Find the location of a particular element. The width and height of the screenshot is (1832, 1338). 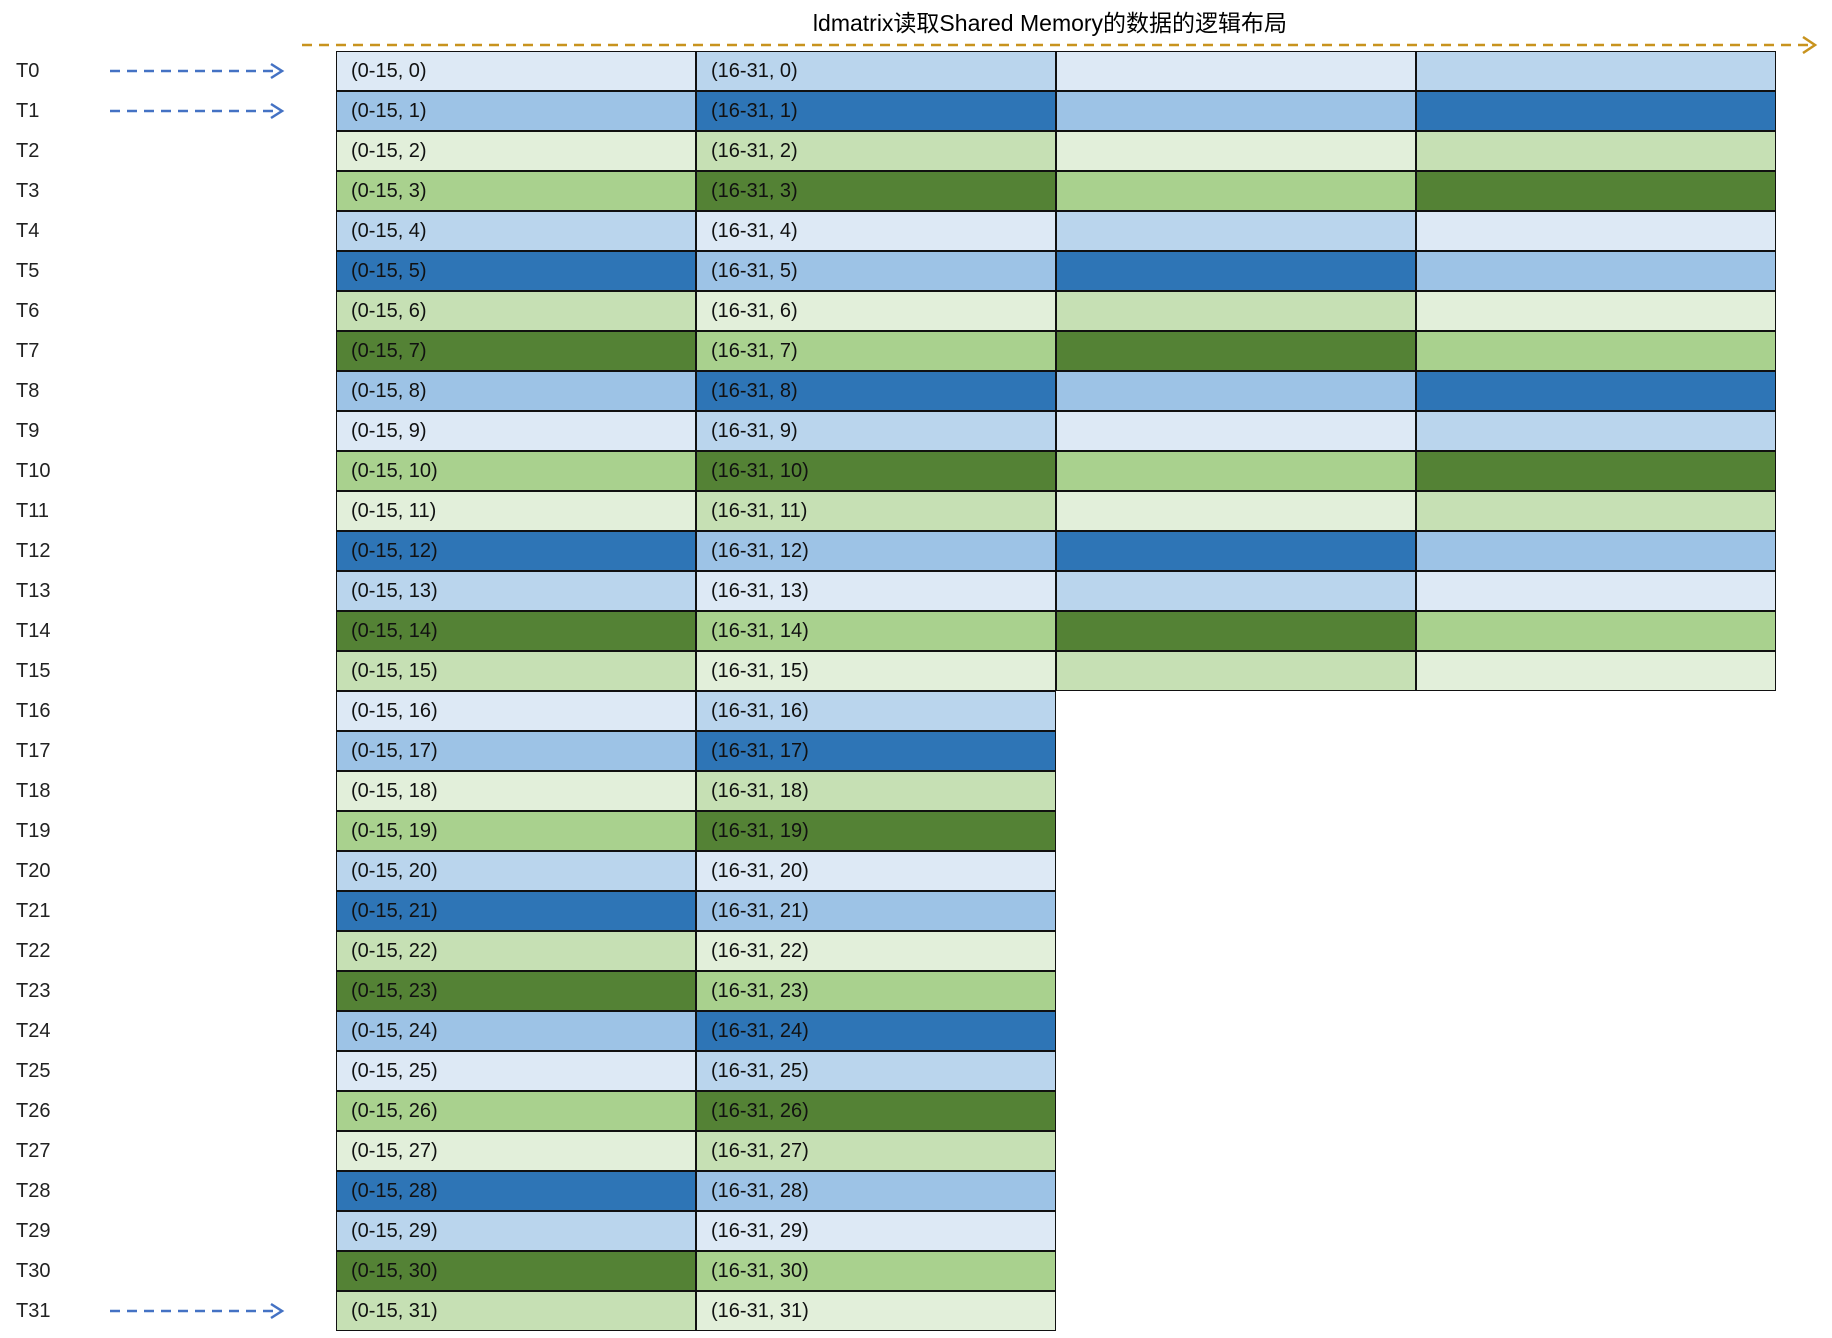

thread-label: T7 is located at coordinates (28, 351).